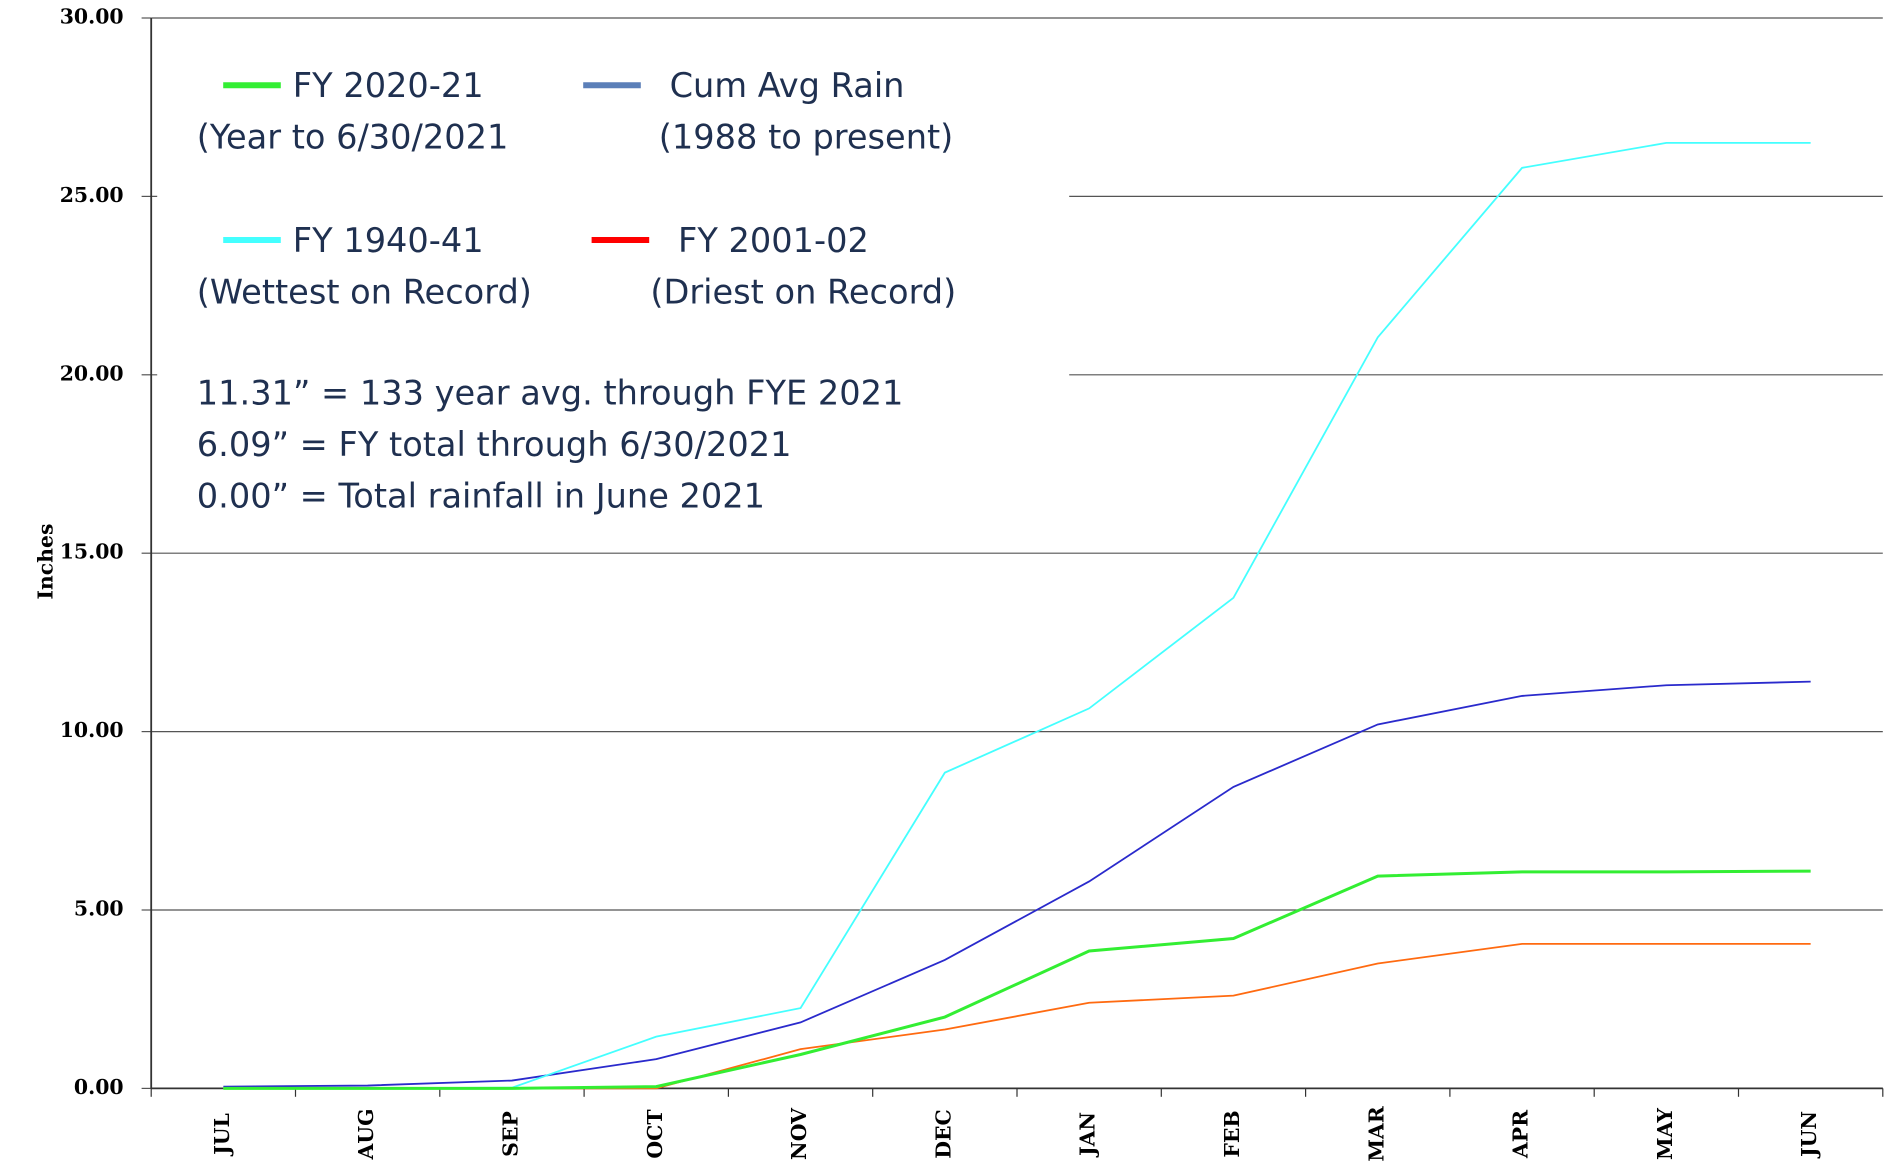 The width and height of the screenshot is (1884, 1164). What do you see at coordinates (799, 1133) in the screenshot?
I see `x-tick-label: NOV` at bounding box center [799, 1133].